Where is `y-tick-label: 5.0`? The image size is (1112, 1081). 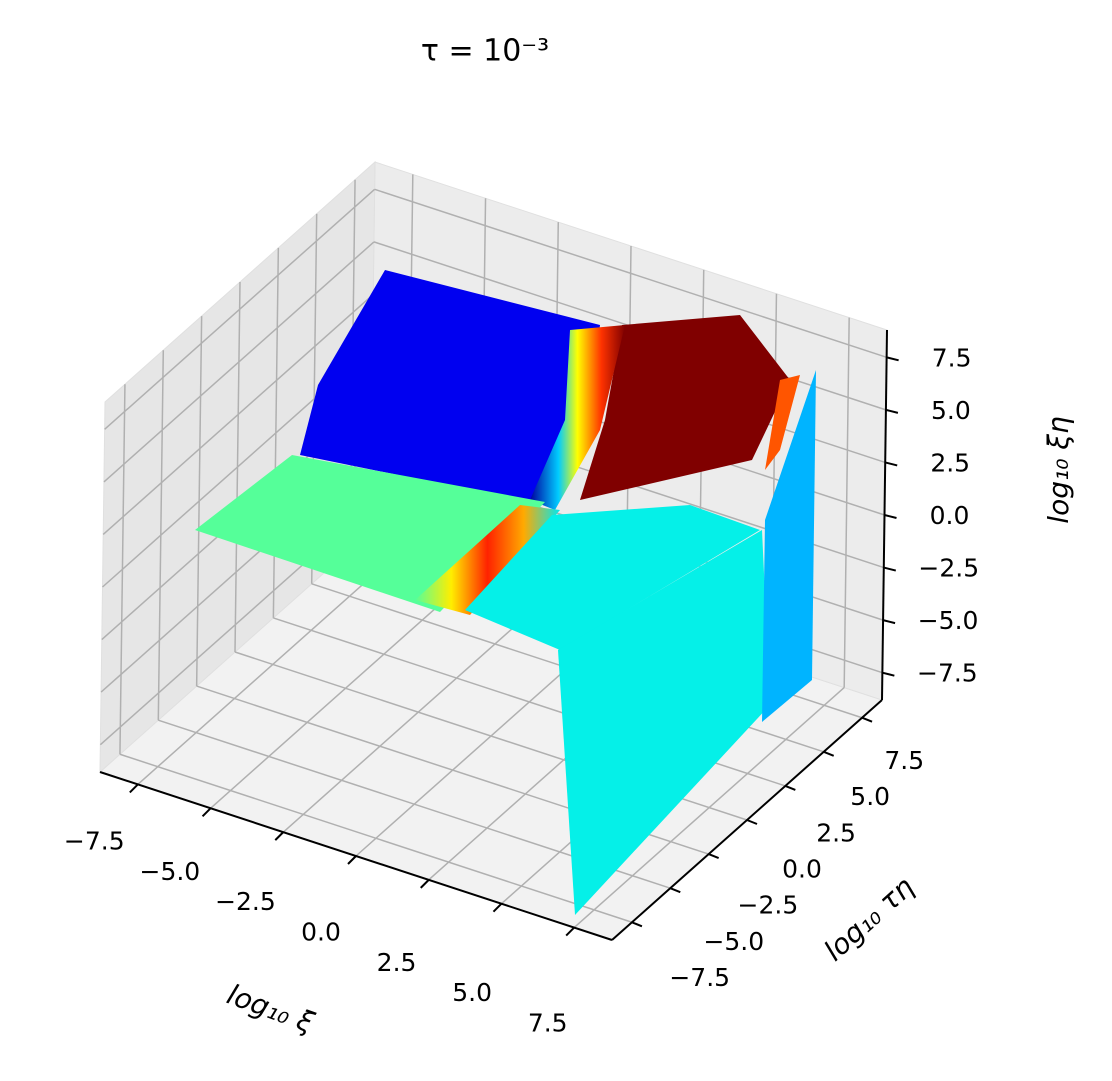 y-tick-label: 5.0 is located at coordinates (870, 796).